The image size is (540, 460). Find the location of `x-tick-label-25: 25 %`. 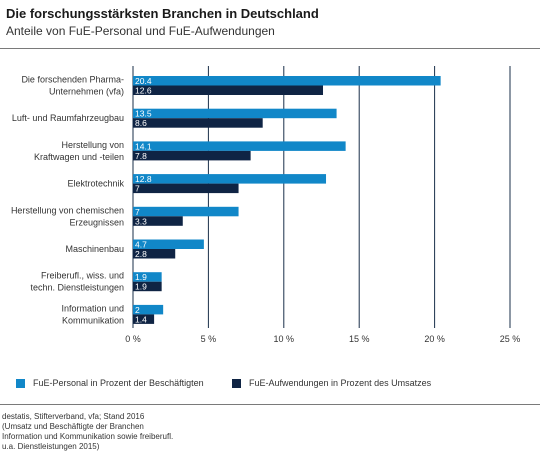

x-tick-label-25: 25 % is located at coordinates (510, 339).